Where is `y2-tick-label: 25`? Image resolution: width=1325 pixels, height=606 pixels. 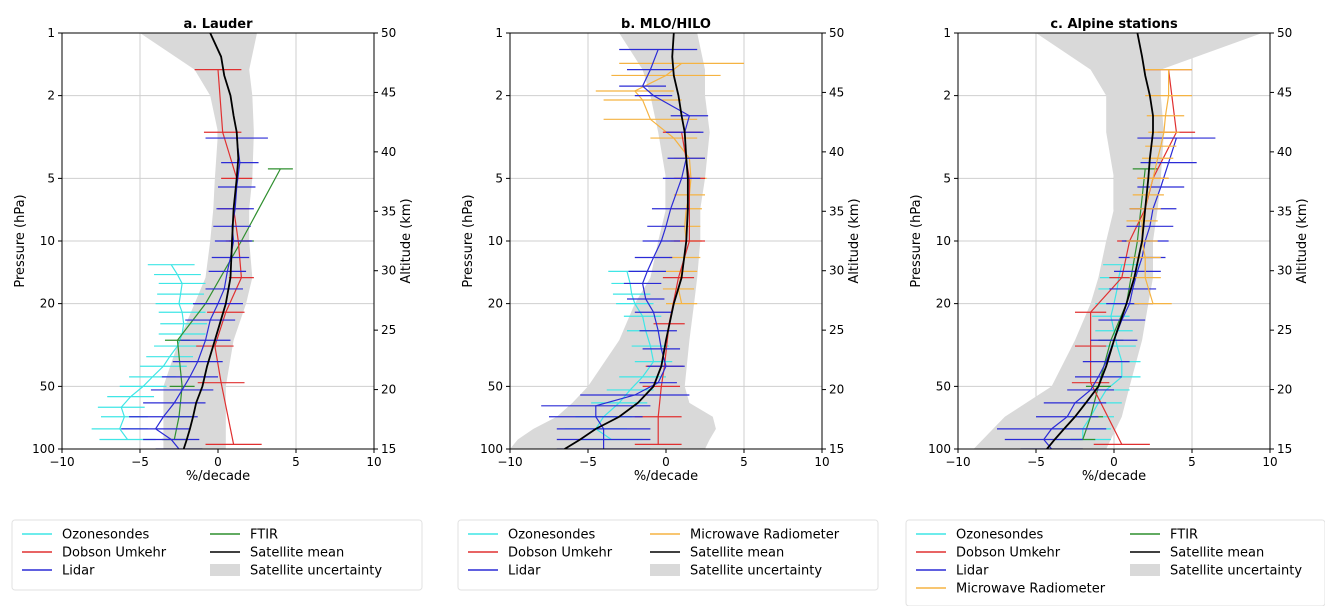
y2-tick-label: 25 is located at coordinates (1284, 330).